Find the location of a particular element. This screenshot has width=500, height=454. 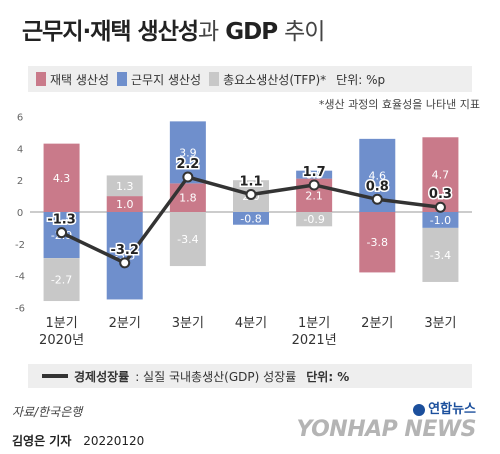

legend-label-office: 근무지 생산성 is located at coordinates (166, 79).